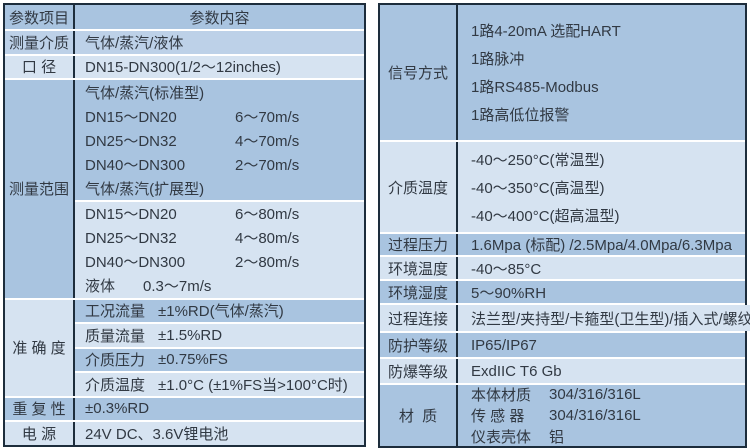  I want to click on row-measuring-medium: 测量介质 气体/蒸汽/液体, so click(184, 41).